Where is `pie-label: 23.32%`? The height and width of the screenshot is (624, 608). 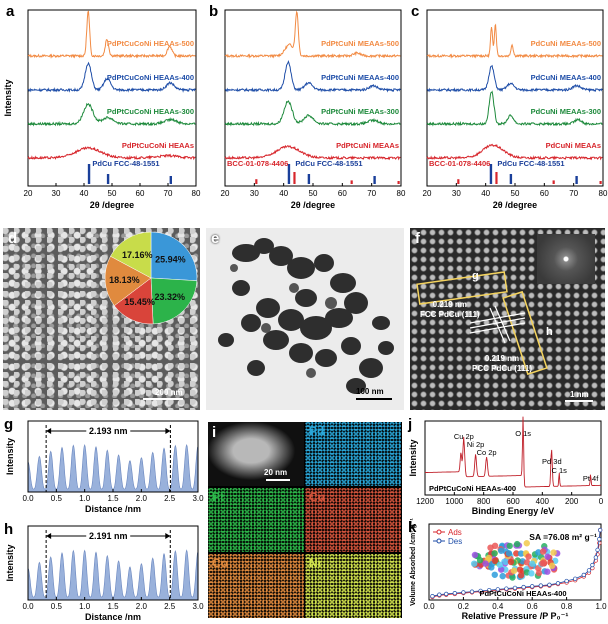
pie-label: 23.32% is located at coordinates (169, 297).